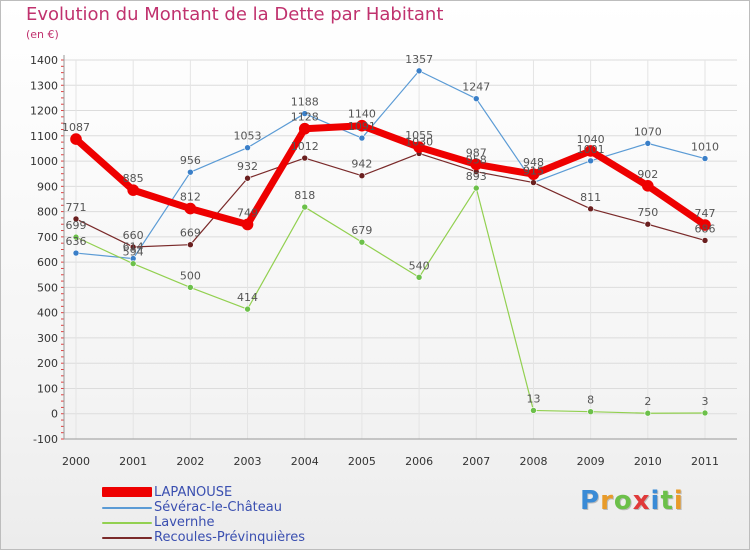 The height and width of the screenshot is (550, 750). Describe the element at coordinates (476, 87) in the screenshot. I see `data-label: 1247` at that location.